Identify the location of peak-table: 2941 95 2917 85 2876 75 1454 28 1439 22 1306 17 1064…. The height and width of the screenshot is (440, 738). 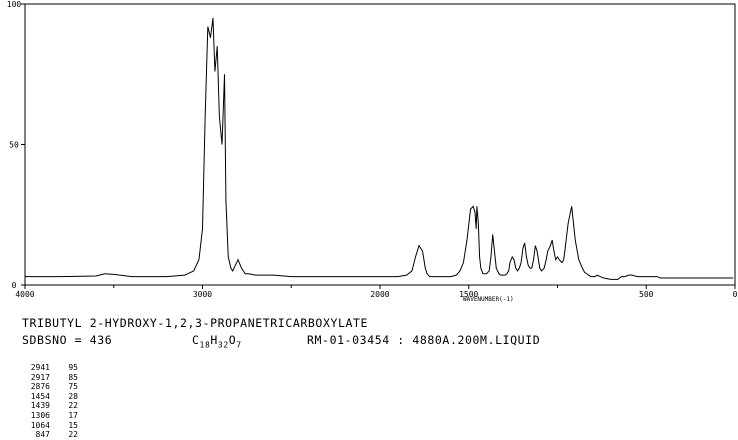
(50, 401).